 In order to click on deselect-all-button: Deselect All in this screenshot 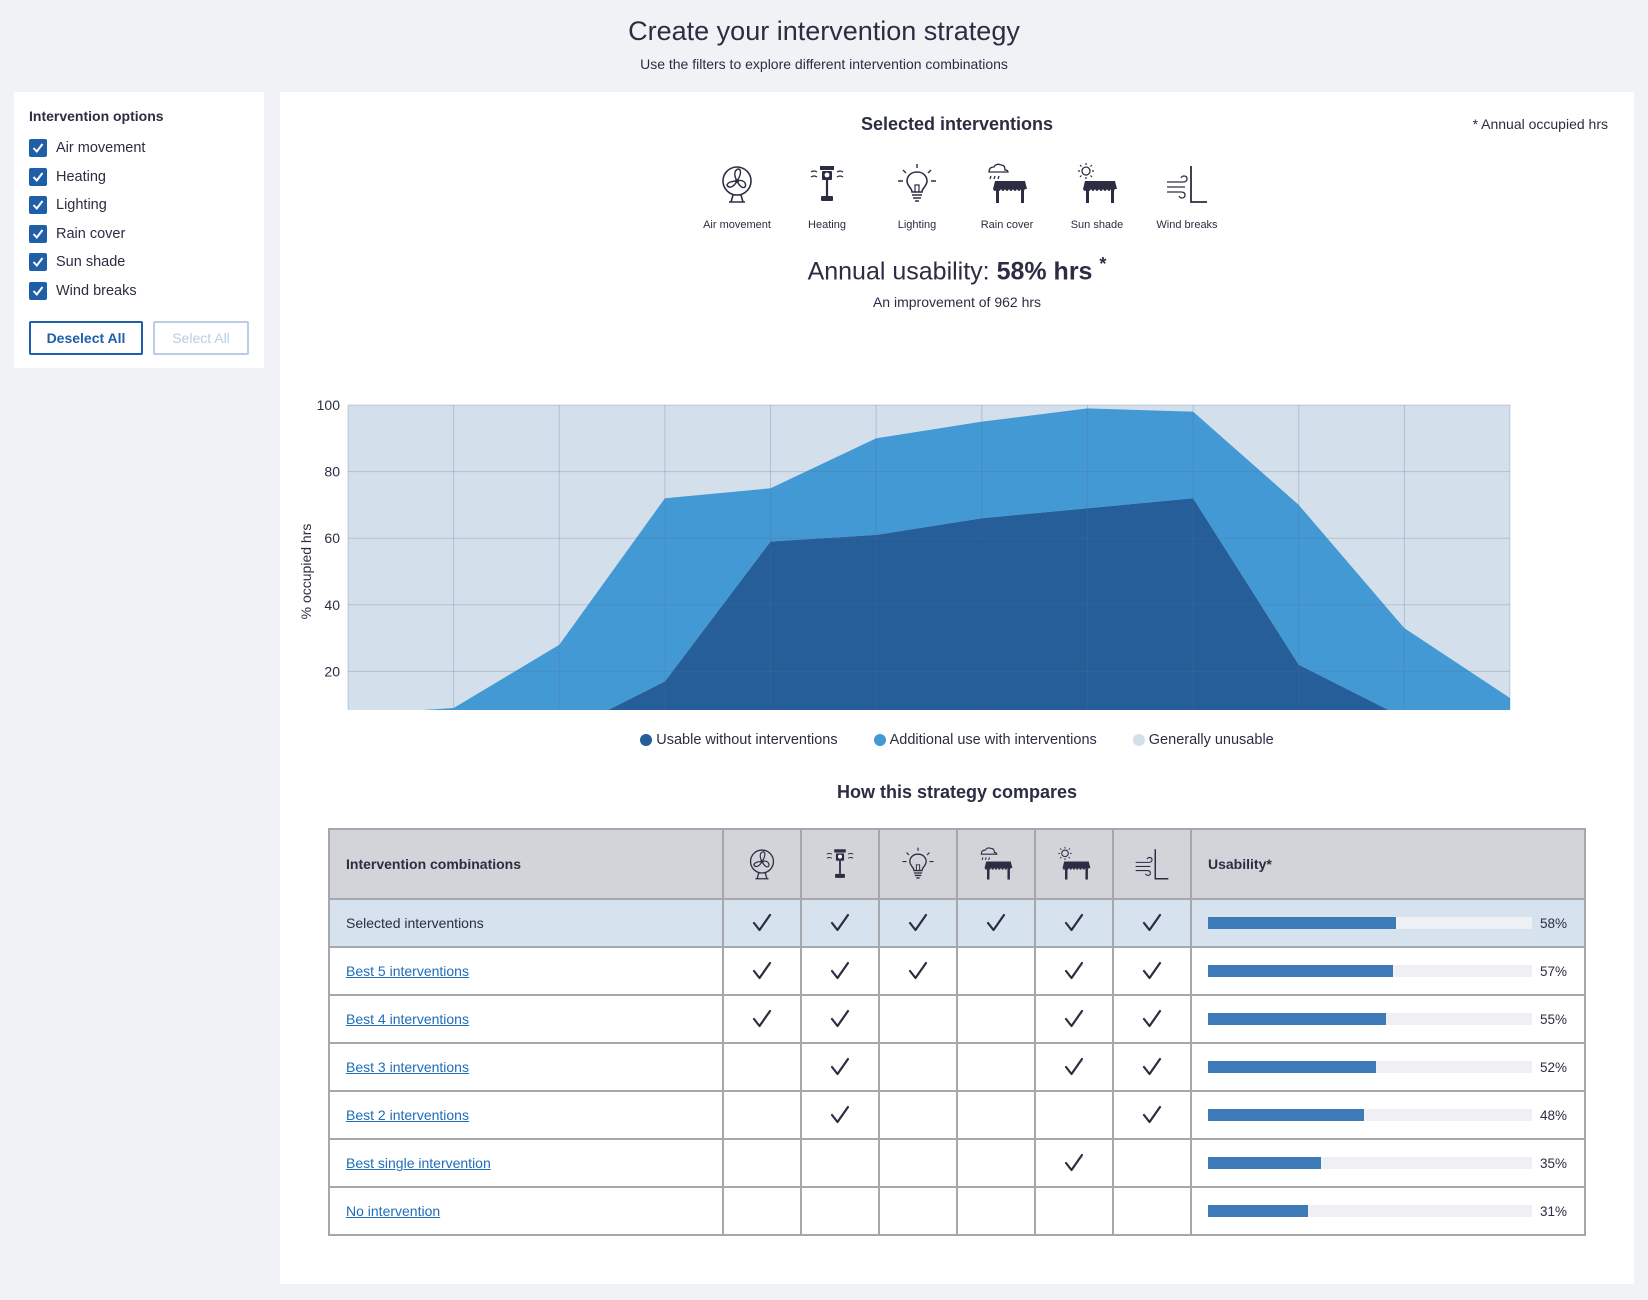, I will do `click(86, 338)`.